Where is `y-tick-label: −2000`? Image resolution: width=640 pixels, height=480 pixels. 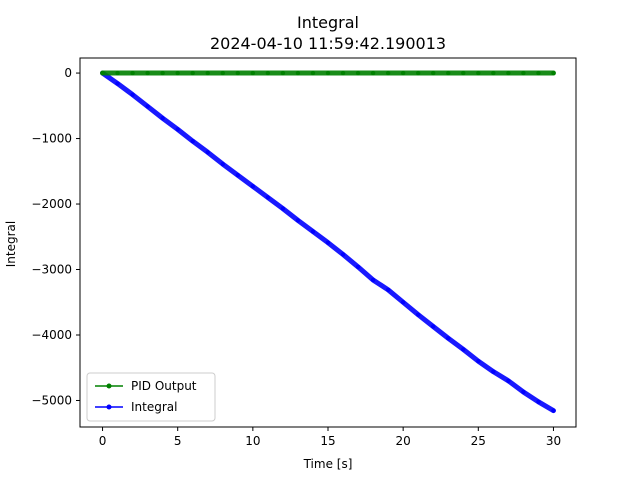 y-tick-label: −2000 is located at coordinates (51, 204).